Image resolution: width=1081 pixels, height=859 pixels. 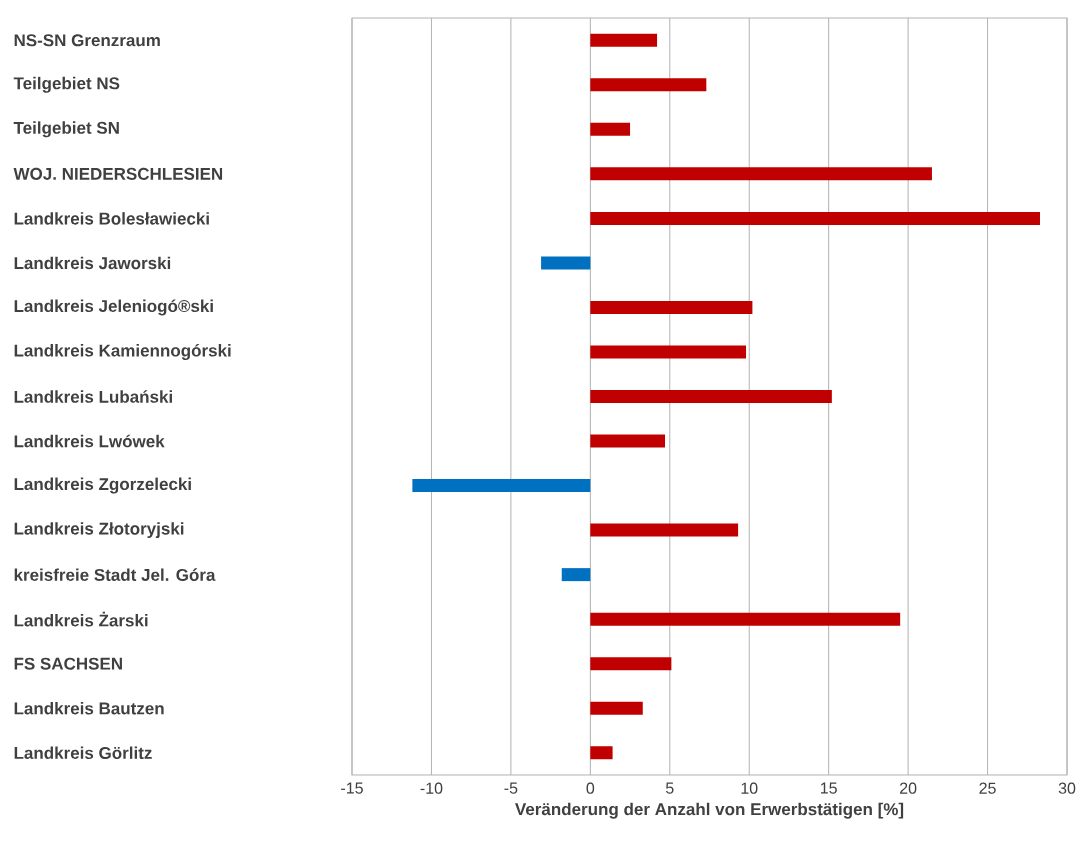 What do you see at coordinates (431, 788) in the screenshot?
I see `x-tick-label: -10` at bounding box center [431, 788].